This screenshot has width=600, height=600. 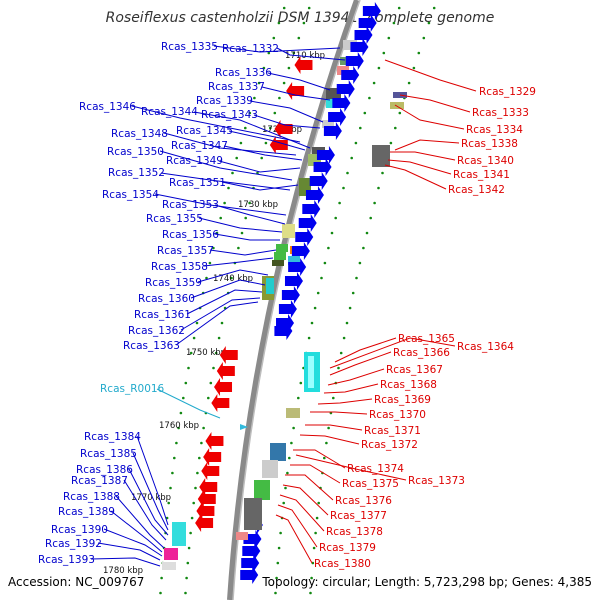 What do you see at coordinates (363, 501) in the screenshot?
I see `gene-label: Rcas_1376` at bounding box center [363, 501].